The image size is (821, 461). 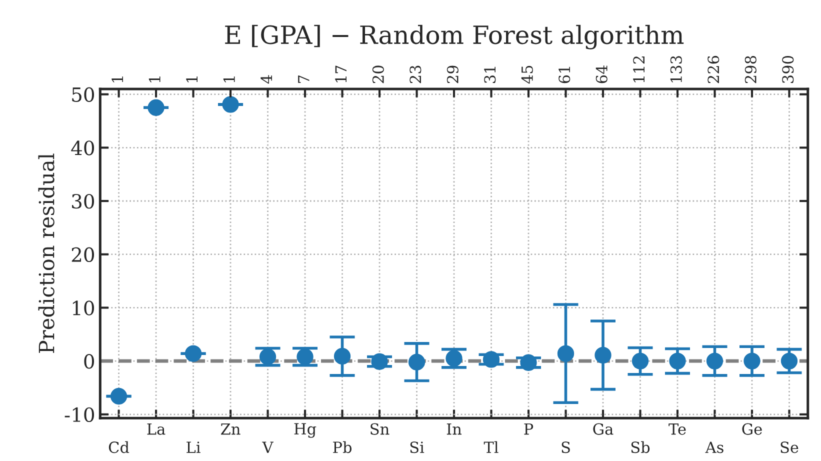 What do you see at coordinates (452, 75) in the screenshot?
I see `annotation: 29` at bounding box center [452, 75].